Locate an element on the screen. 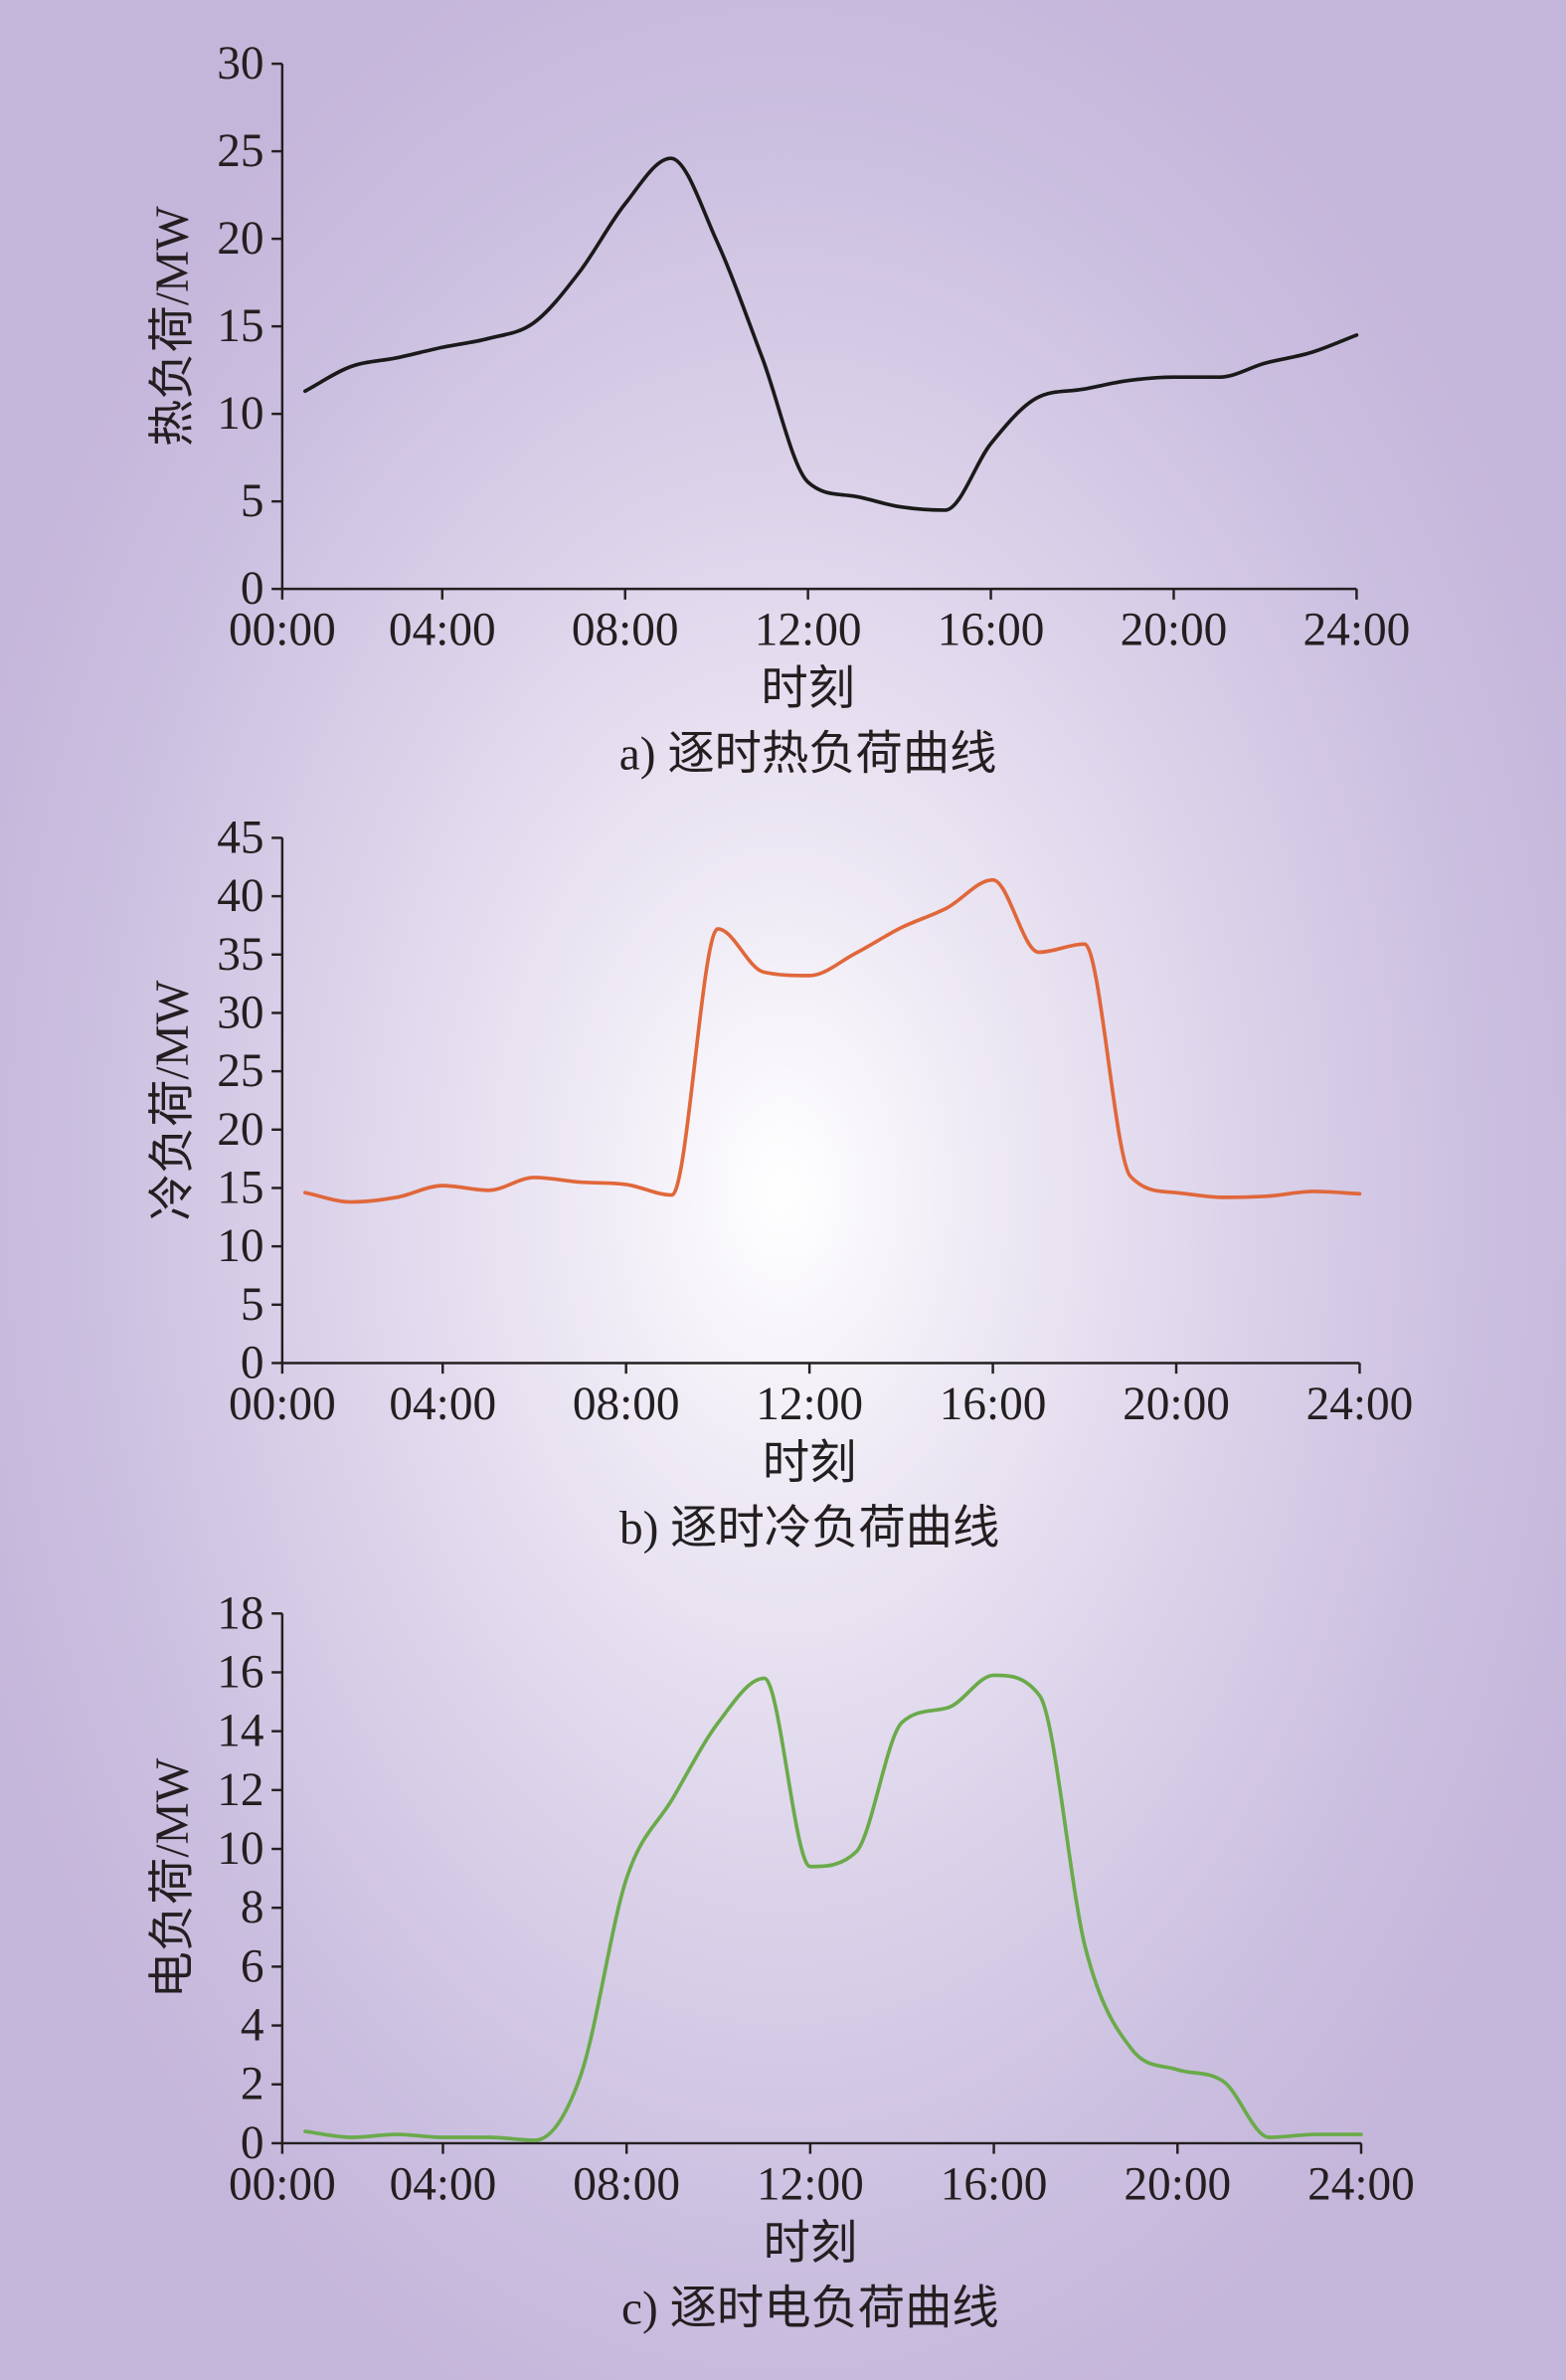 The height and width of the screenshot is (2380, 1566). y-tick-label: 35 is located at coordinates (240, 955).